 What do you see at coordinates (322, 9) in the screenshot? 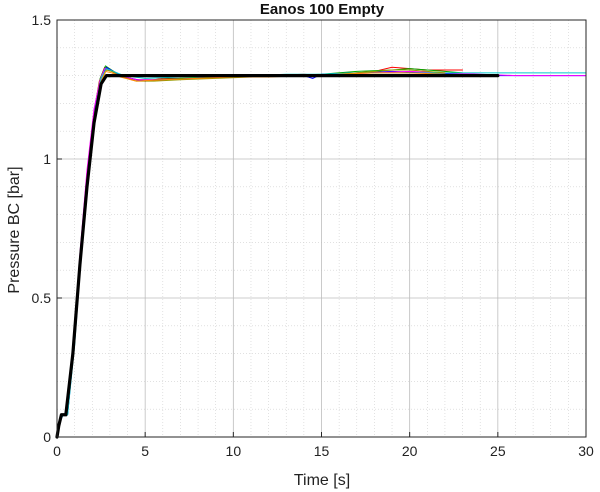
I see `chart-title: Eanos 100 Empty` at bounding box center [322, 9].